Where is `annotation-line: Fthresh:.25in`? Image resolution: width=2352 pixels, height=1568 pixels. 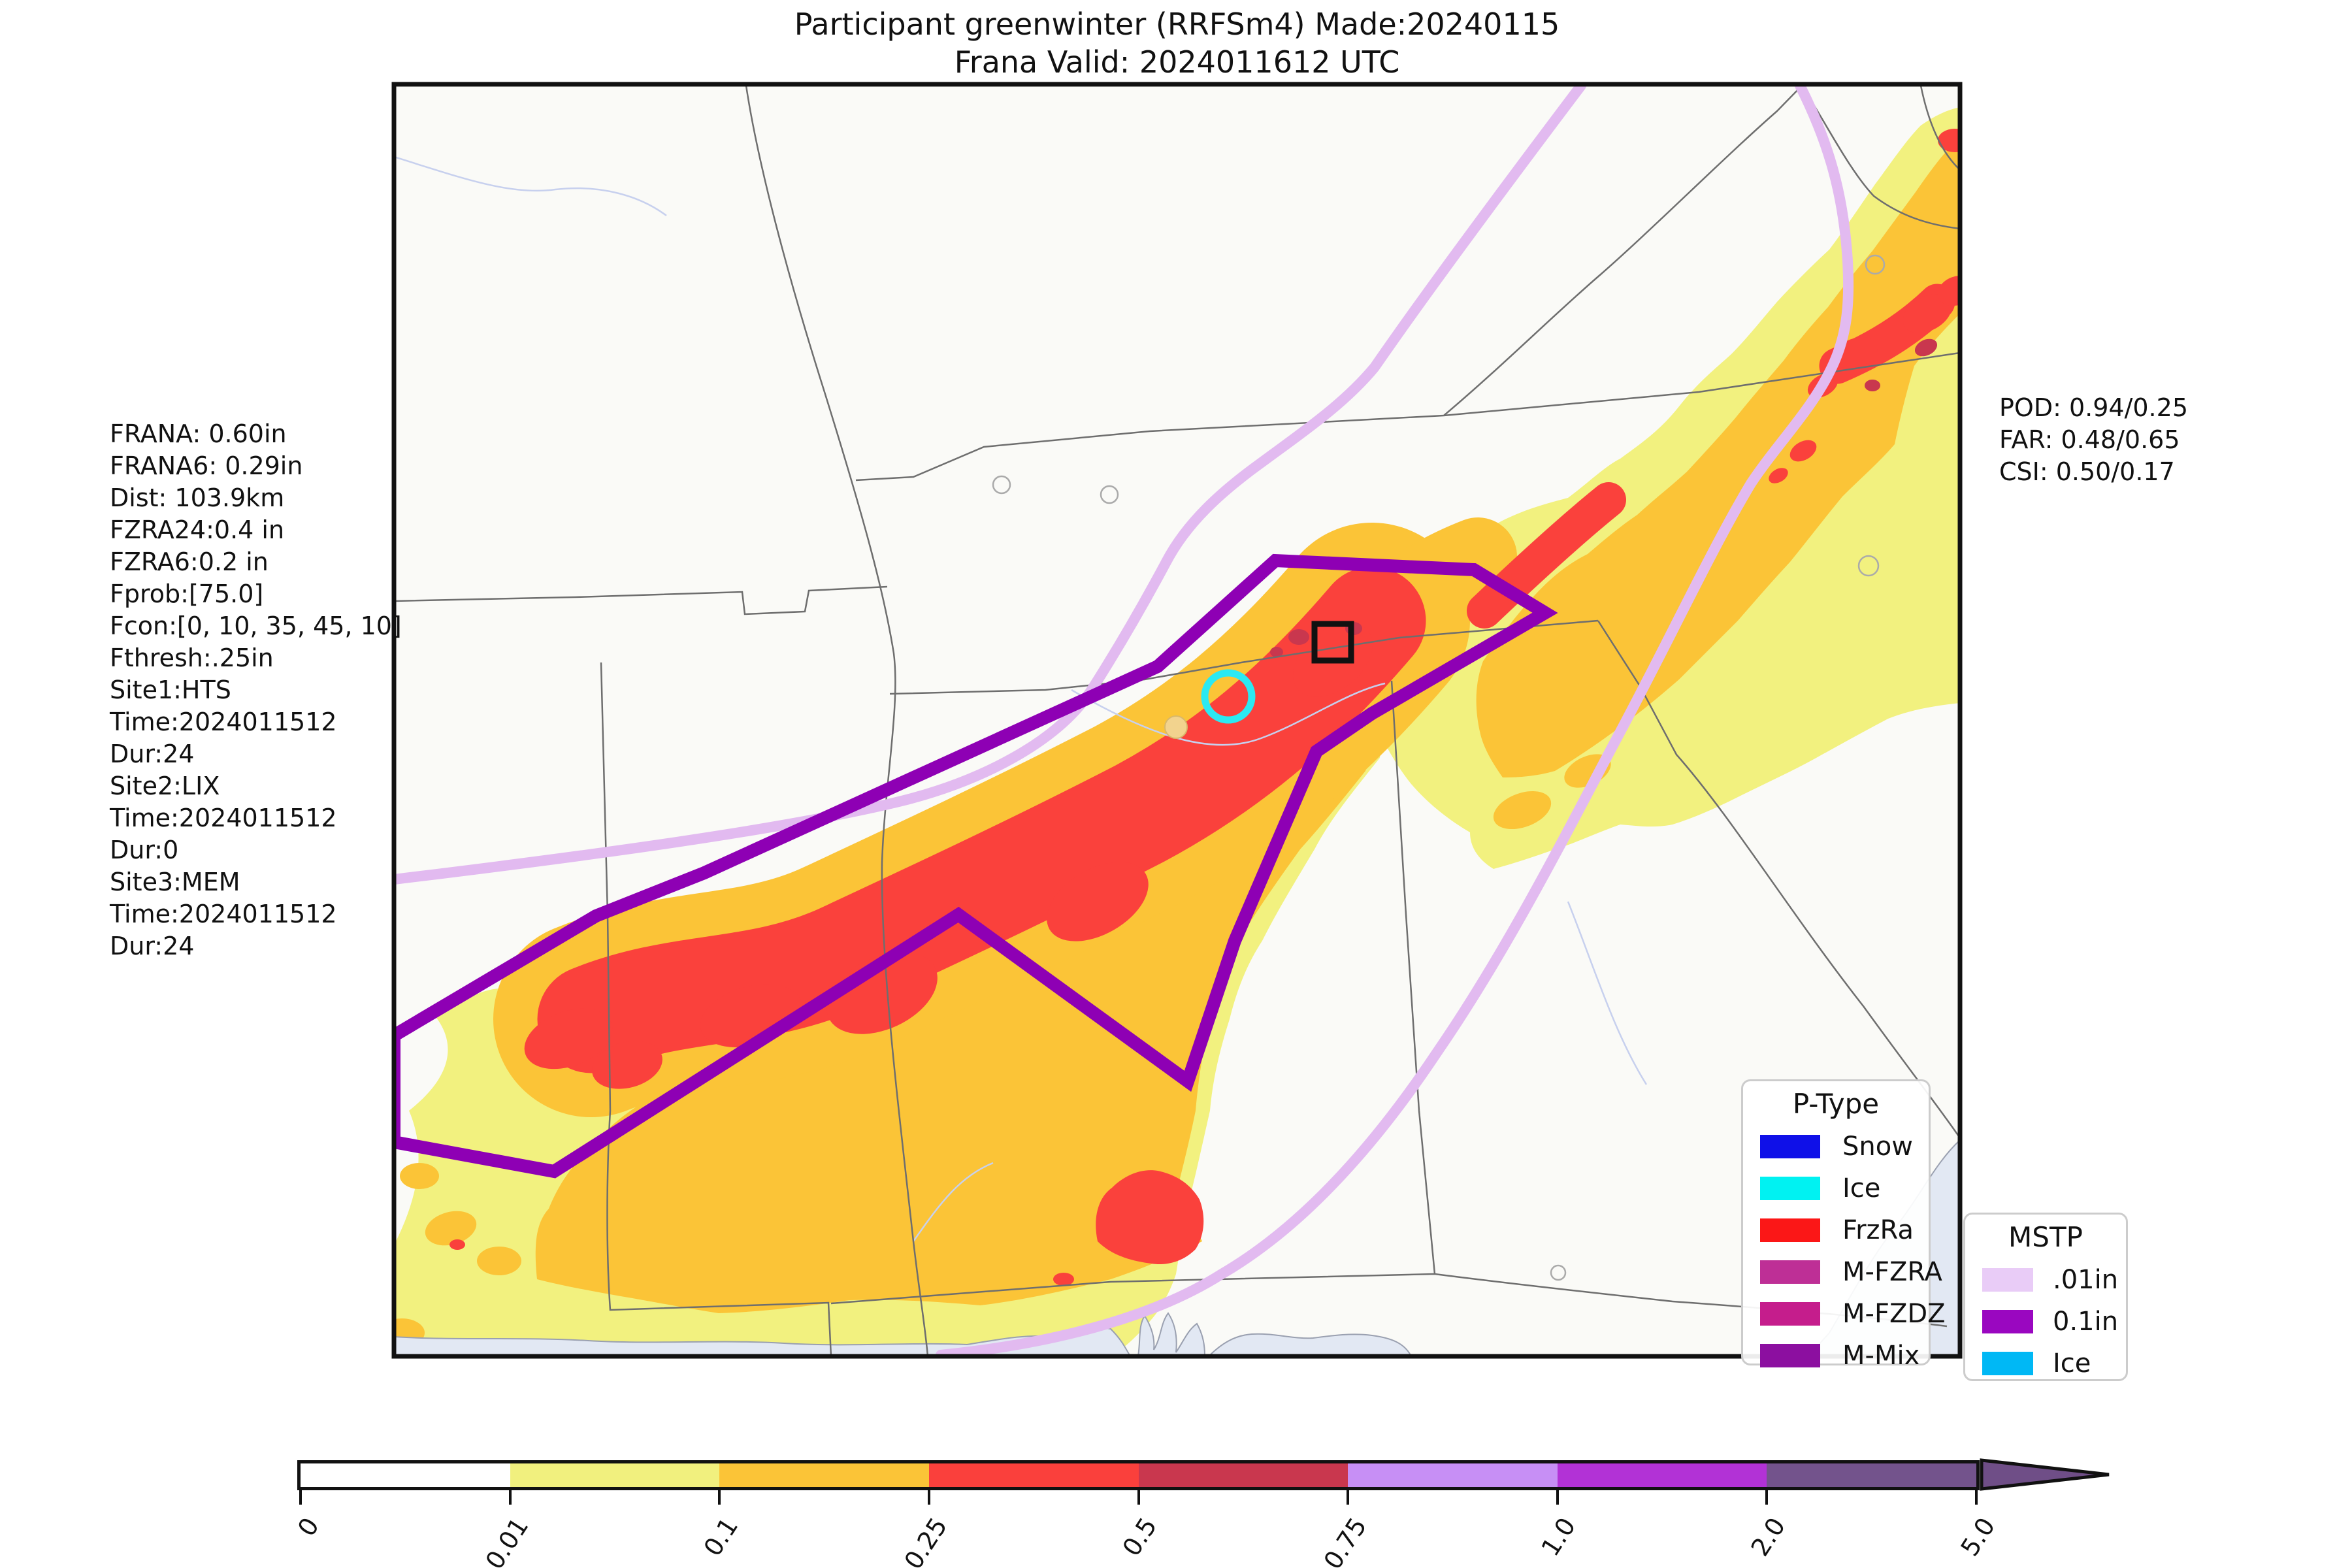
annotation-line: Fthresh:.25in is located at coordinates (192, 658).